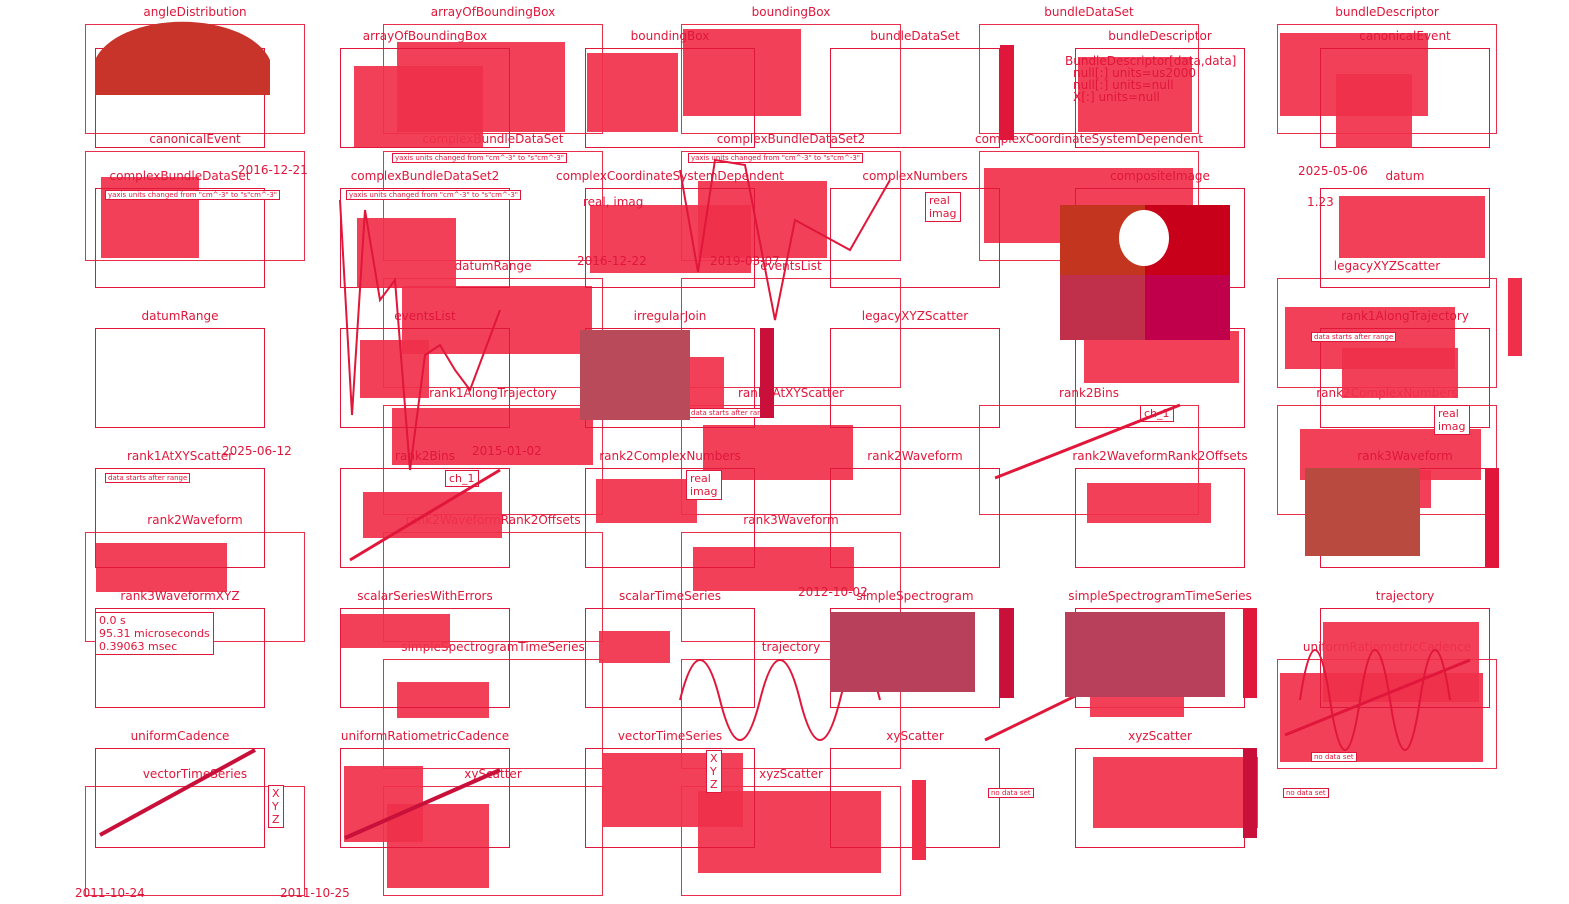 The width and height of the screenshot is (1569, 904). I want to click on plot-title: uniformRatiometricCadence, so click(425, 736).